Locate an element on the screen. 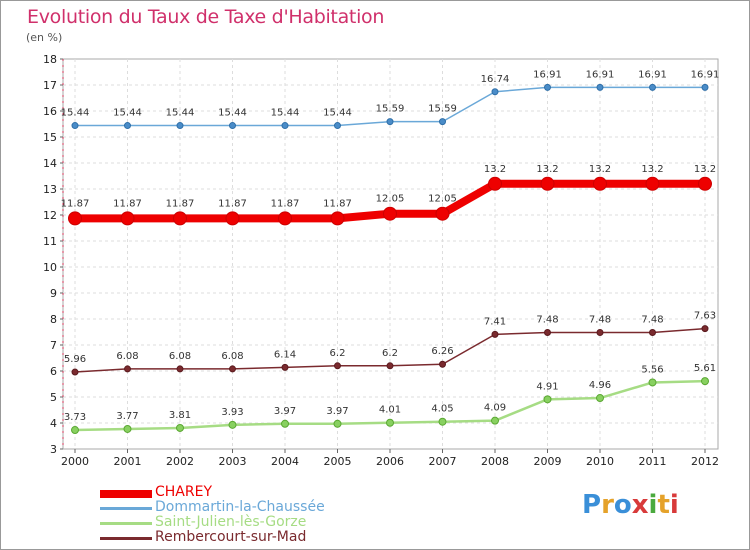  data-label: 3.73 is located at coordinates (75, 417).